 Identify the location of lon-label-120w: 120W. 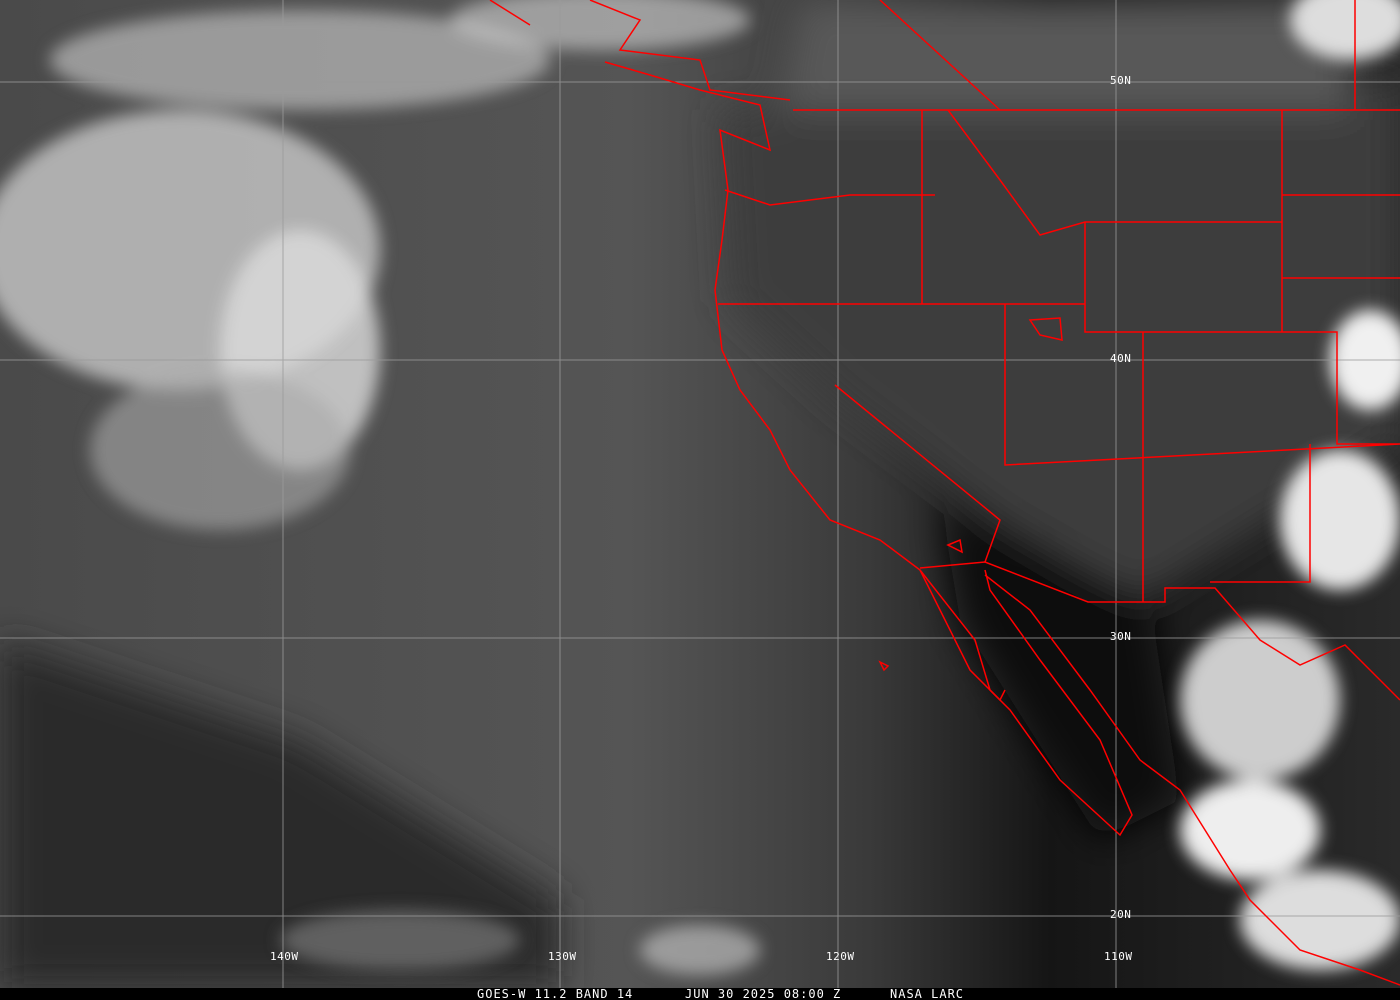
(840, 956).